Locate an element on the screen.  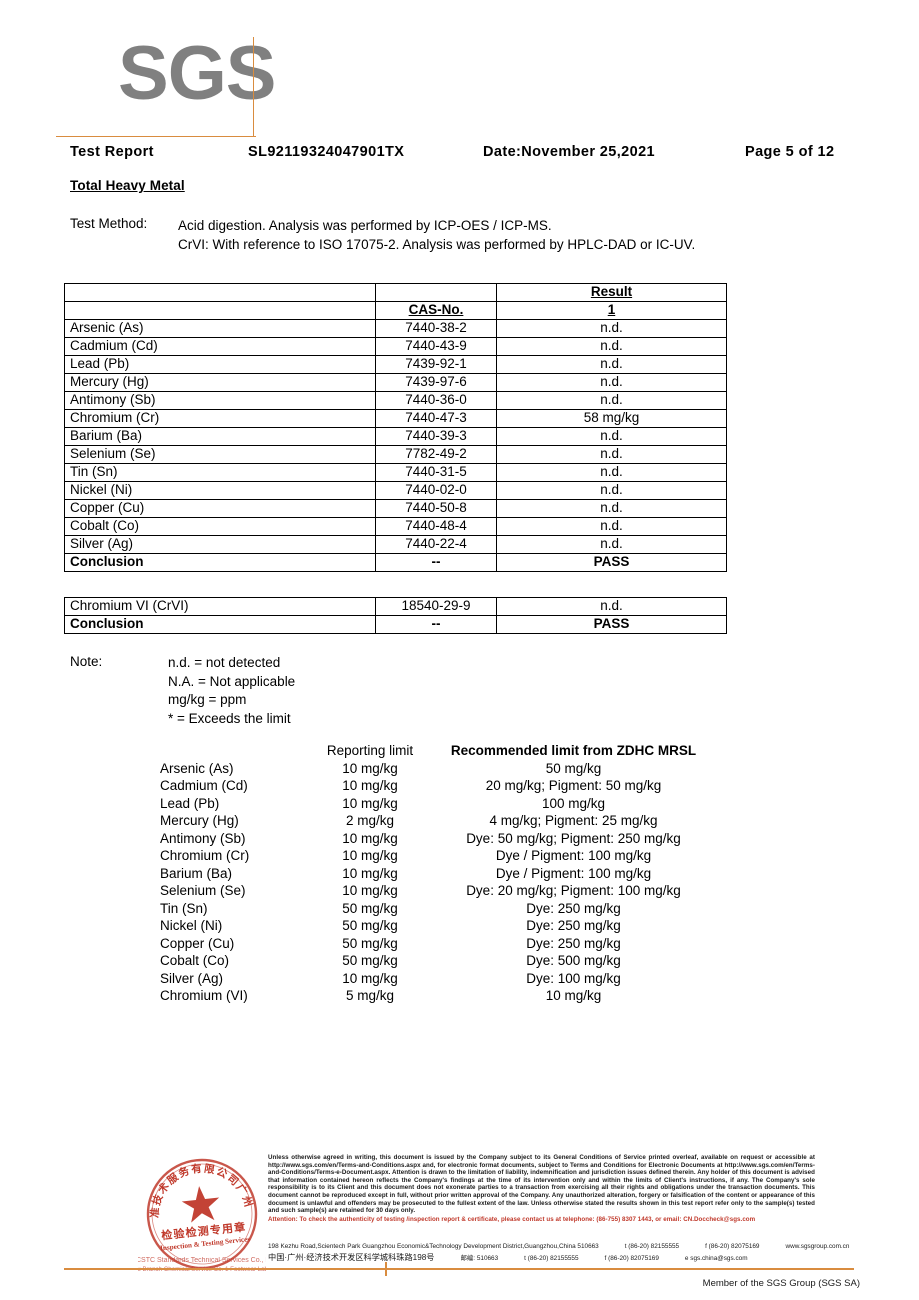
cell-analyte: Lead (Pb) is located at coordinates (220, 364).